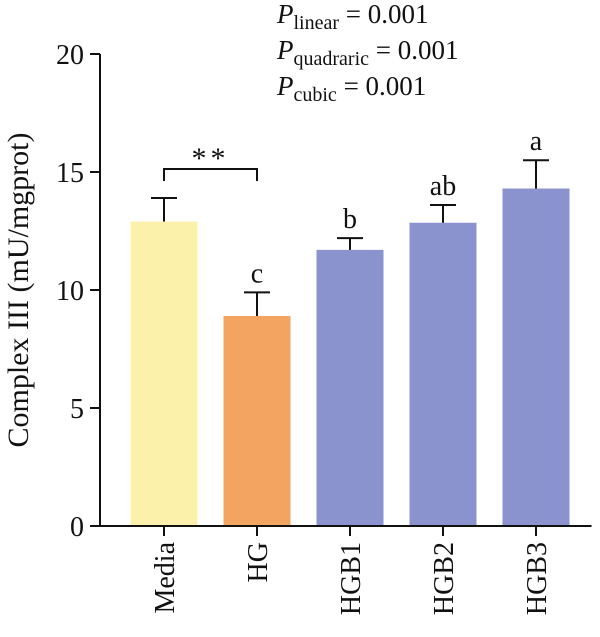 The width and height of the screenshot is (600, 637). I want to click on y-tick-label: 20, so click(70, 55).